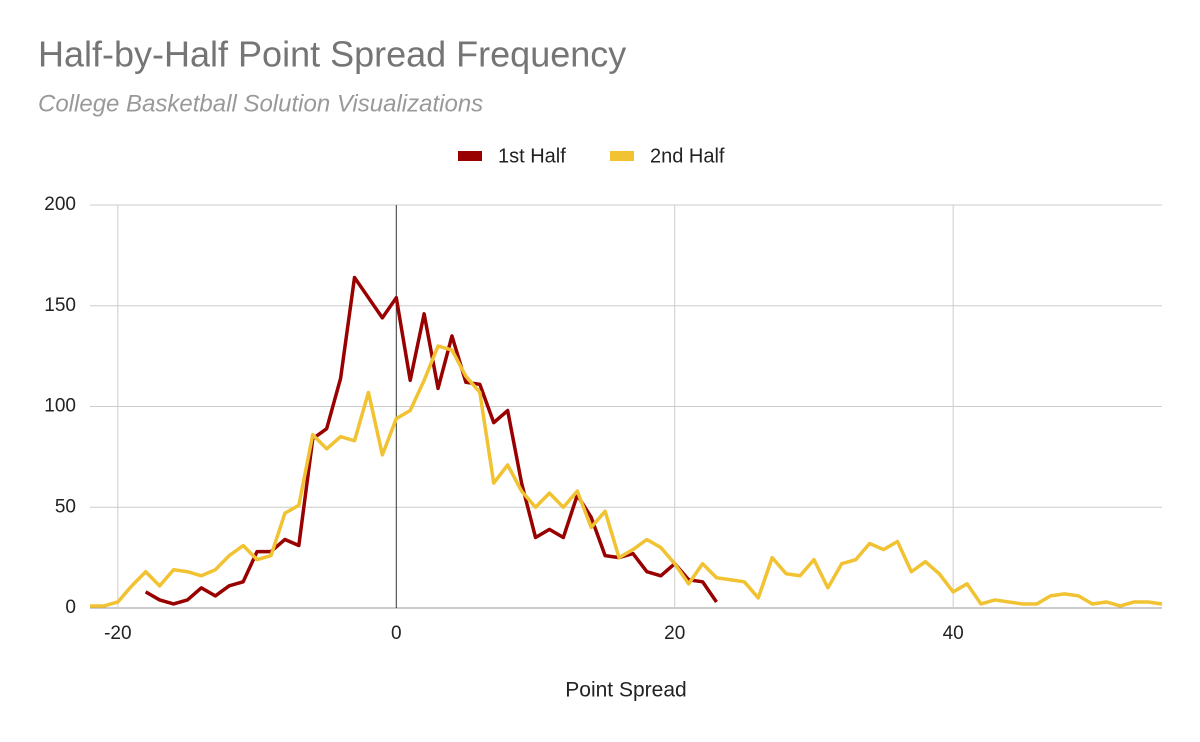  I want to click on chart-title: Half-by-Half Point Spread Frequency, so click(332, 54).